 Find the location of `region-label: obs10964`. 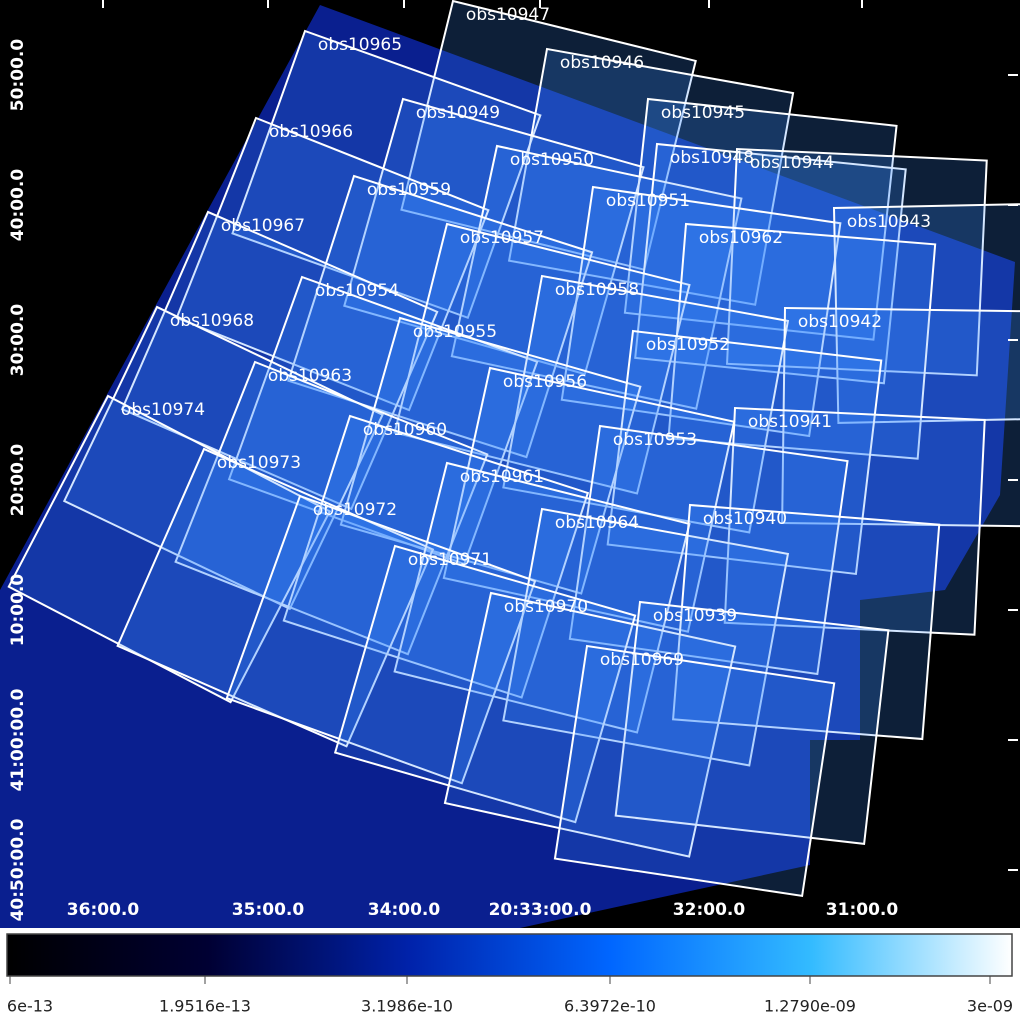

region-label: obs10964 is located at coordinates (597, 523).